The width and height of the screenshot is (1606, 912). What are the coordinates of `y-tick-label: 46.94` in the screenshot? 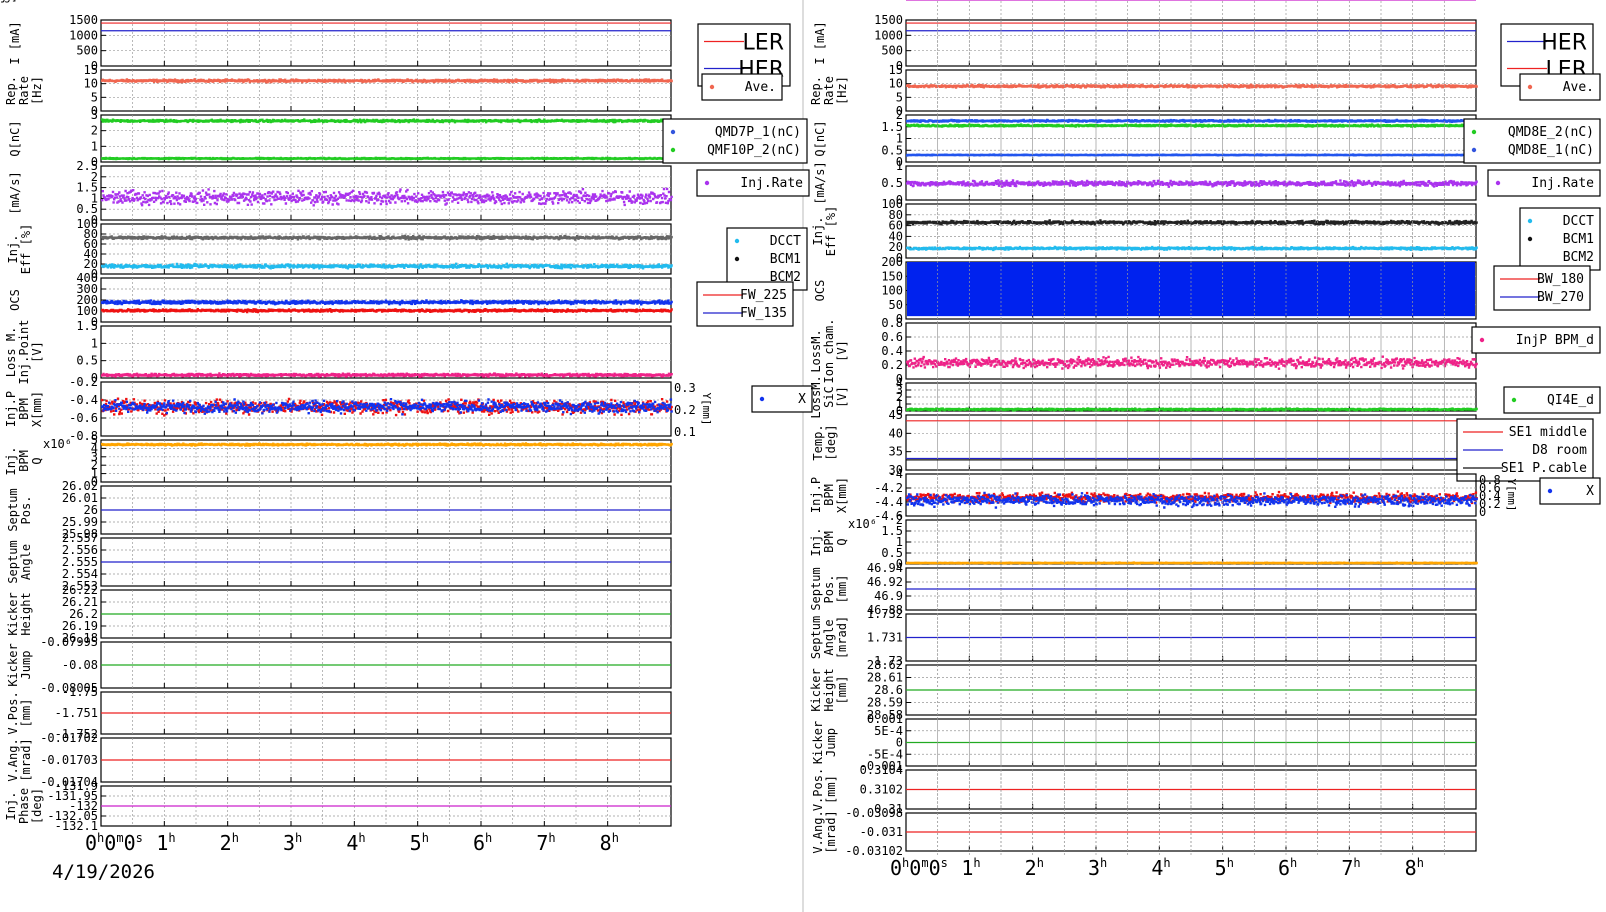 It's located at (885, 568).